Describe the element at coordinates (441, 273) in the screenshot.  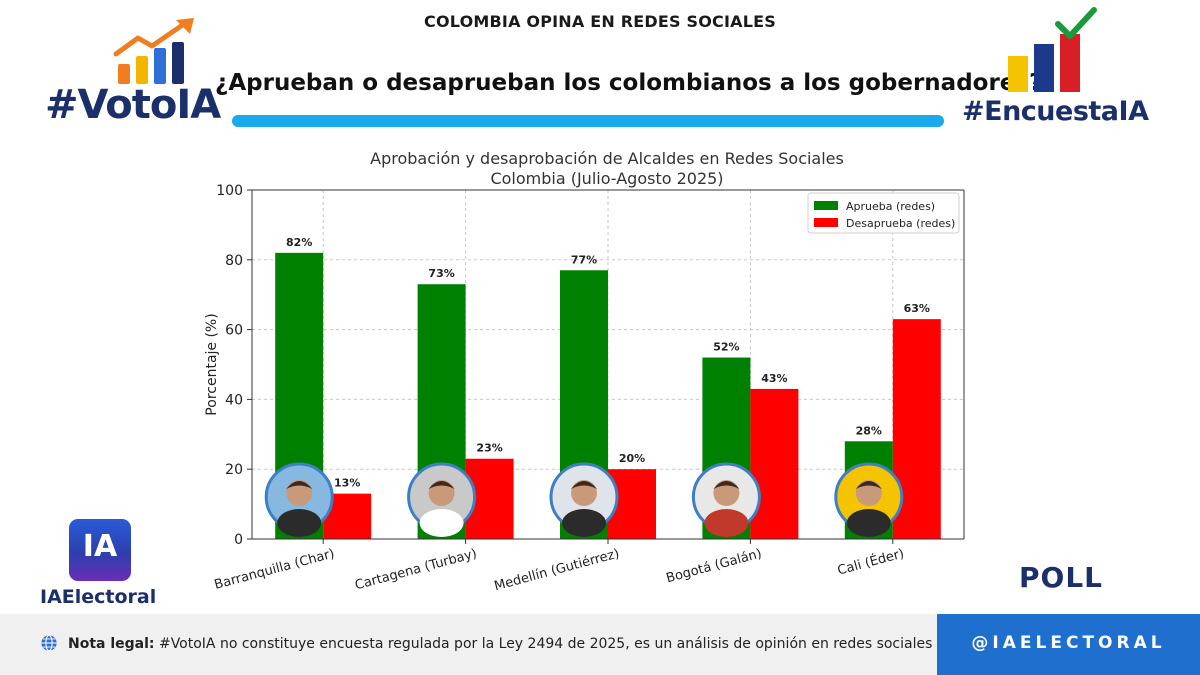
I see `bar-value-label: 73%` at that location.